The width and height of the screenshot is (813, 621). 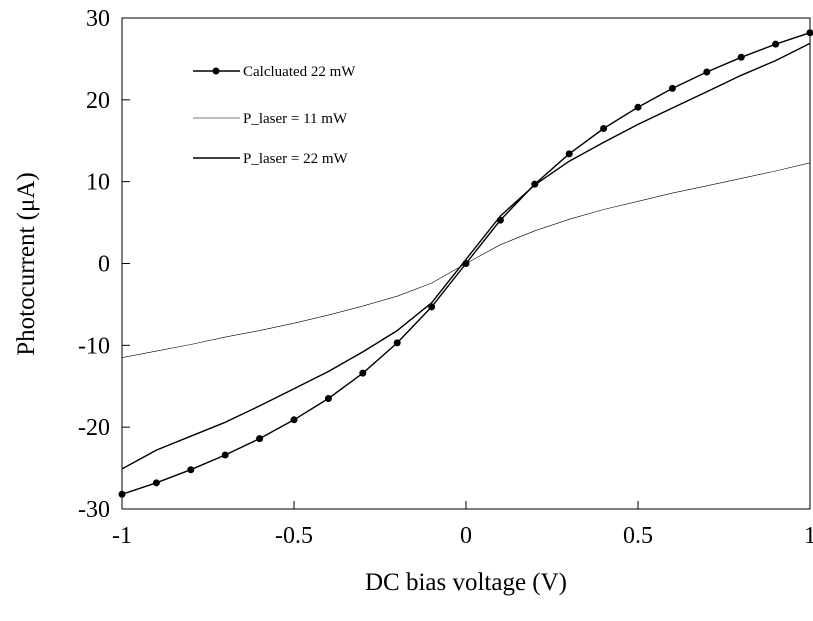 What do you see at coordinates (122, 536) in the screenshot?
I see `x-tick-label: -1` at bounding box center [122, 536].